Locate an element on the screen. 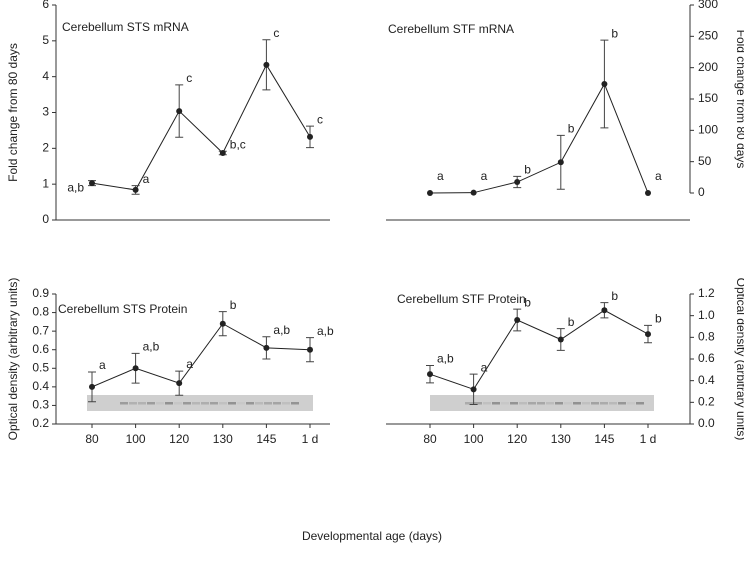 The width and height of the screenshot is (744, 577). panel-title: Cerebellum STS mRNA is located at coordinates (125, 27).